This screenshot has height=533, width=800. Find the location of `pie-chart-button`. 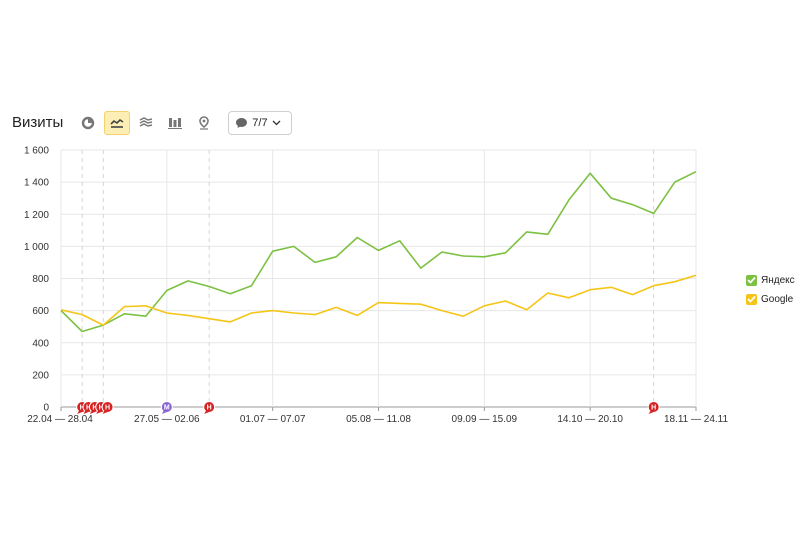

pie-chart-button is located at coordinates (88, 123).